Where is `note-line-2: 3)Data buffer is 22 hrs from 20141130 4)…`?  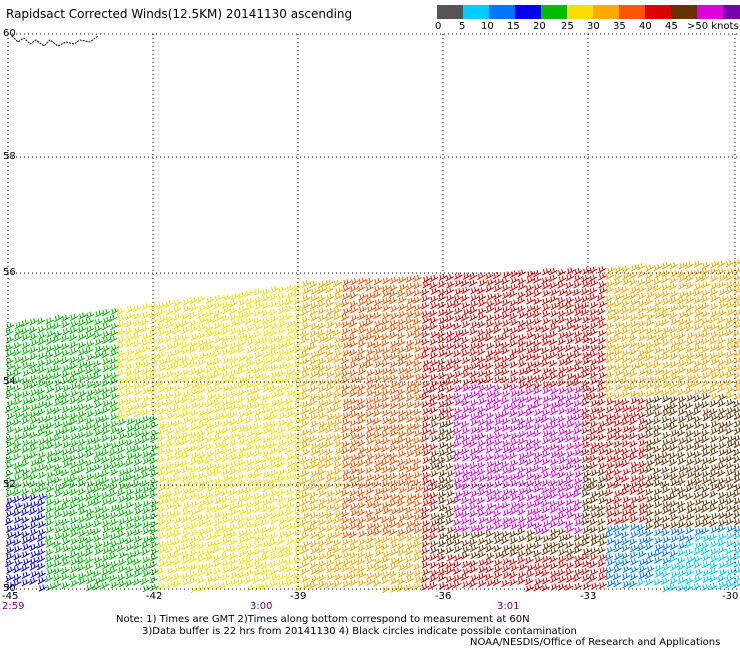 note-line-2: 3)Data buffer is 22 hrs from 20141130 4)… is located at coordinates (359, 631).